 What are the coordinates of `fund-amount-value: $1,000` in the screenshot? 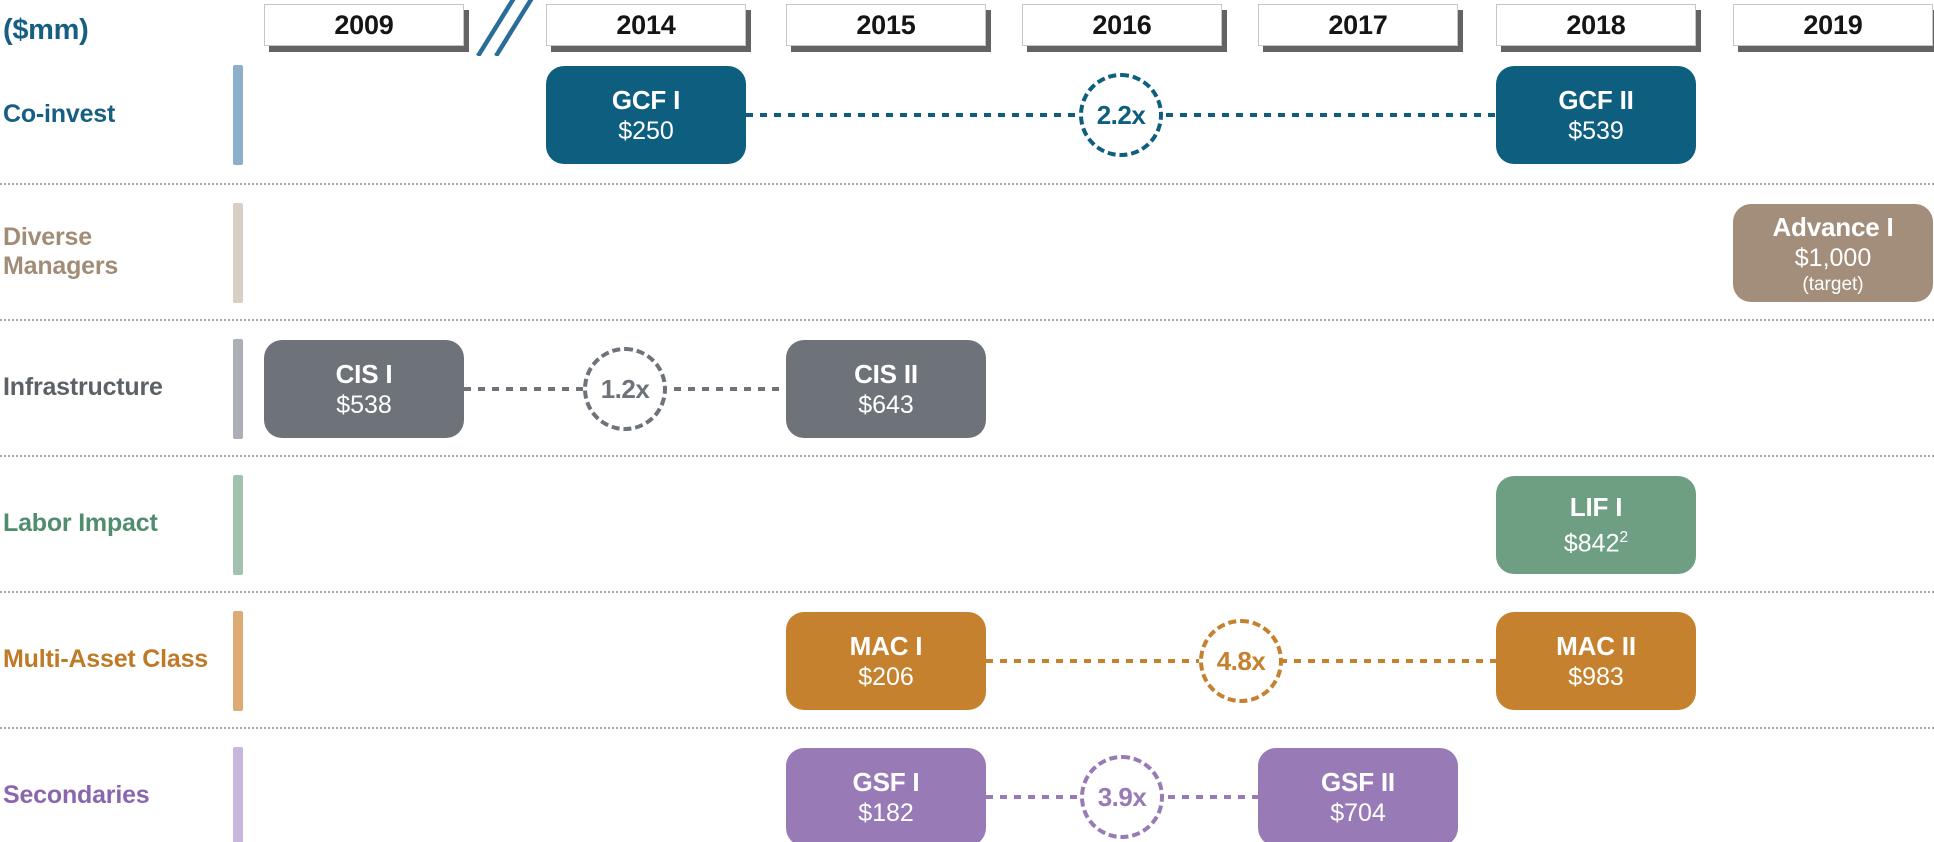 It's located at (1833, 257).